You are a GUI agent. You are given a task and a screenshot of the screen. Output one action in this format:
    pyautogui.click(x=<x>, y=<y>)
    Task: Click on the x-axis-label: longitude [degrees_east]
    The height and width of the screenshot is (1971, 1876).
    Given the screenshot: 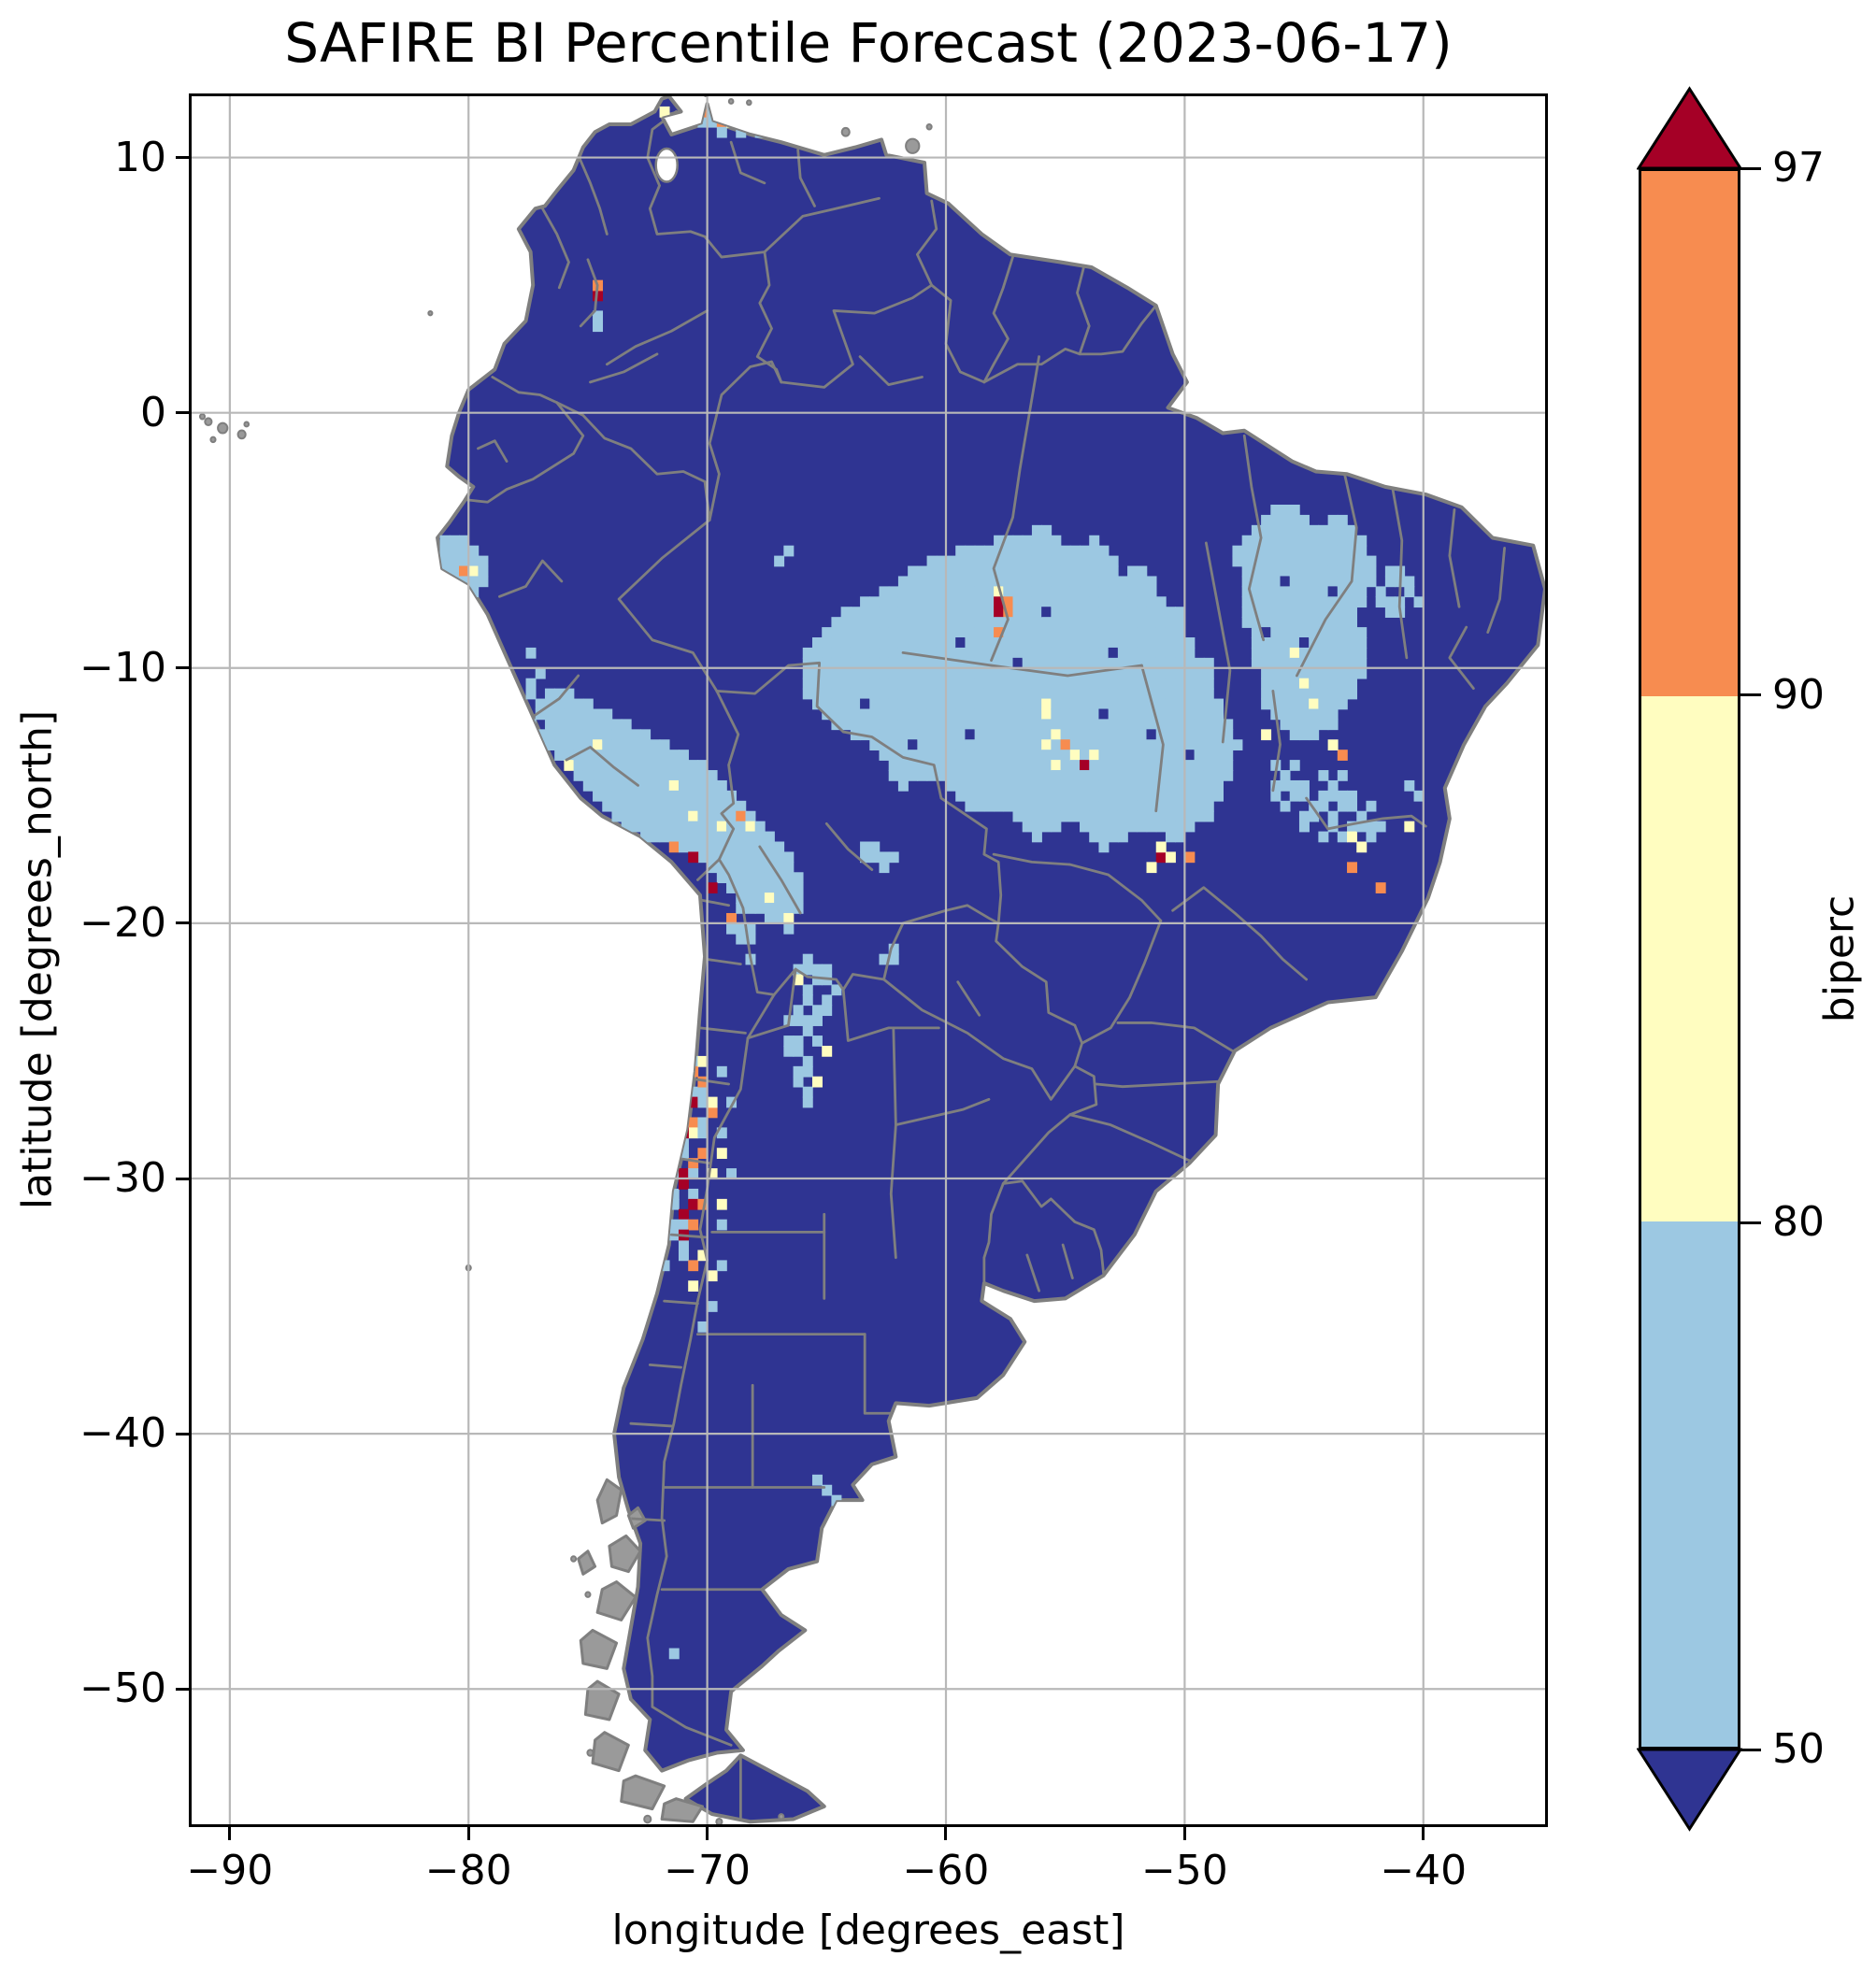 What is the action you would take?
    pyautogui.click(x=868, y=1931)
    